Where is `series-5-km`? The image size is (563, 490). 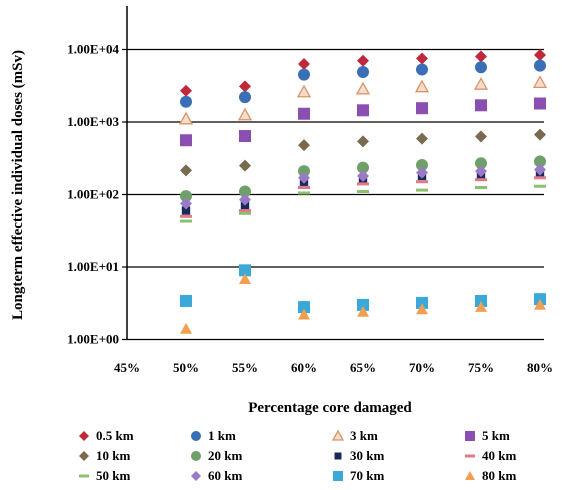 series-5-km is located at coordinates (363, 122).